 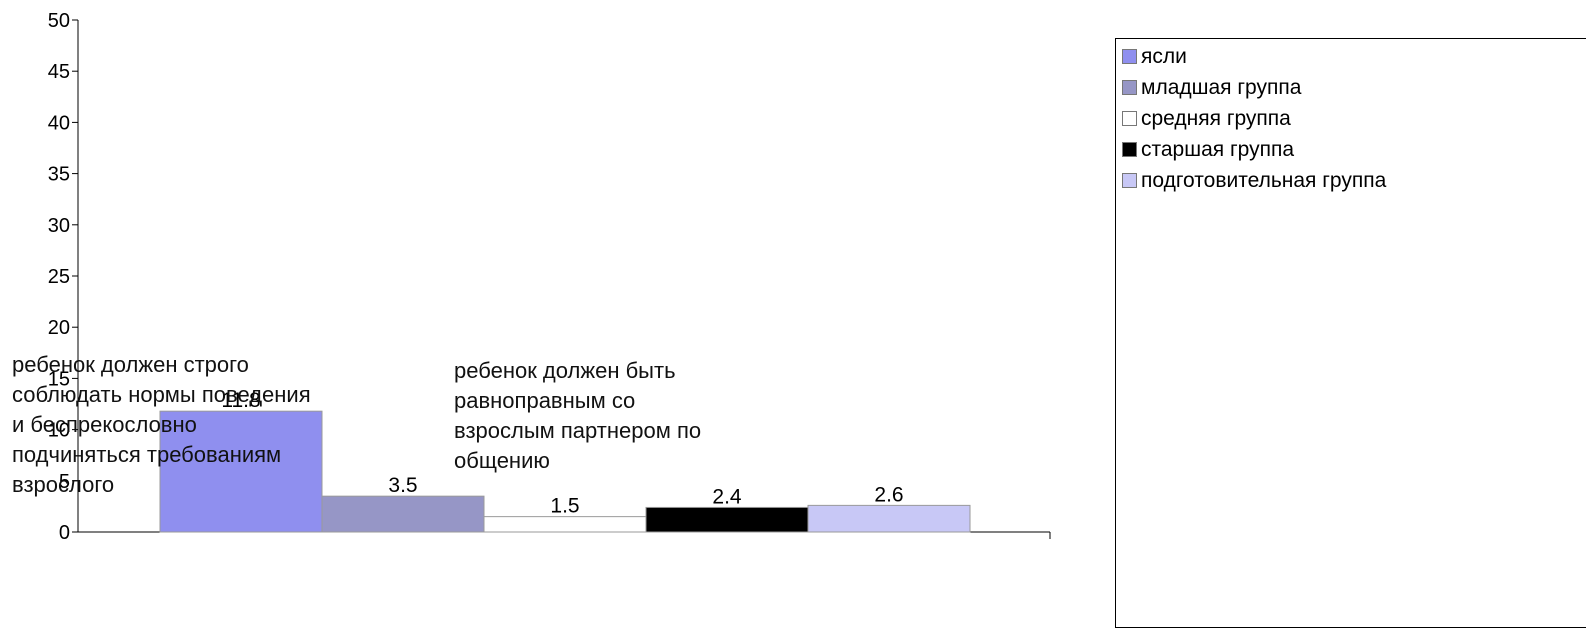 I want to click on legend-item: подготовительная группа, so click(x=1351, y=180).